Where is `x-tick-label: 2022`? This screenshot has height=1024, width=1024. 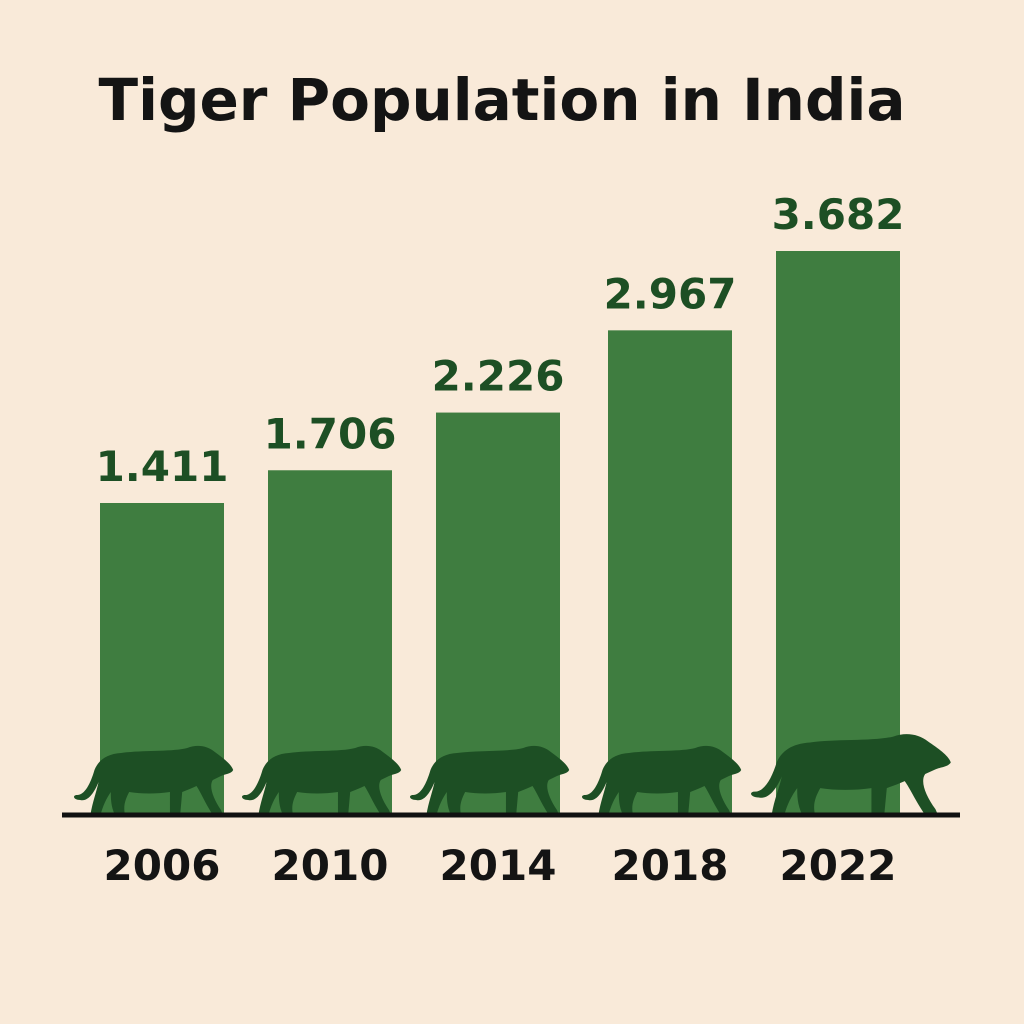
x-tick-label: 2022 is located at coordinates (838, 865).